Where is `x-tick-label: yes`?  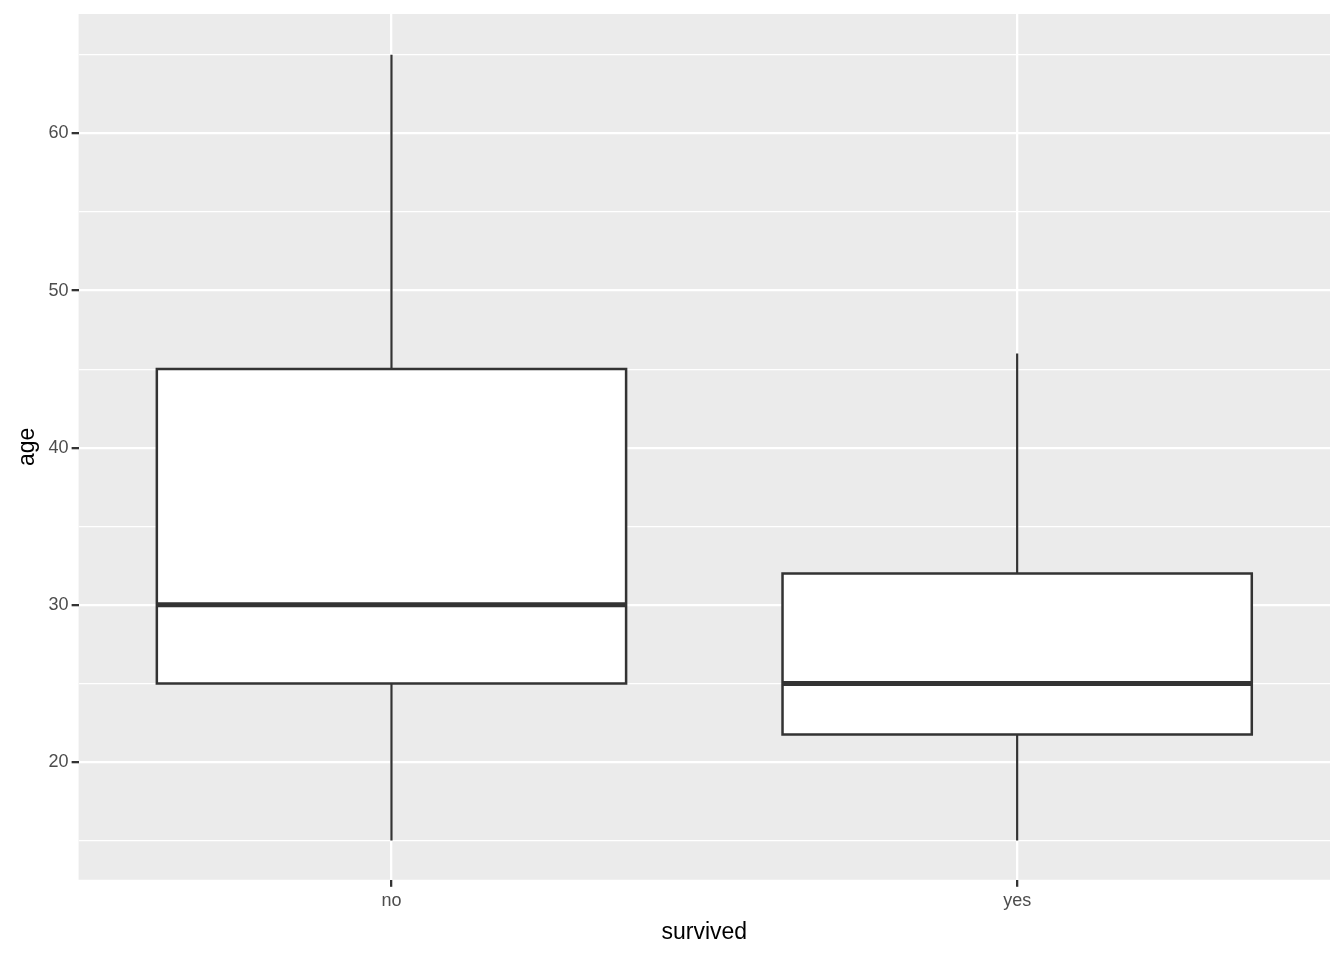
x-tick-label: yes is located at coordinates (1017, 899).